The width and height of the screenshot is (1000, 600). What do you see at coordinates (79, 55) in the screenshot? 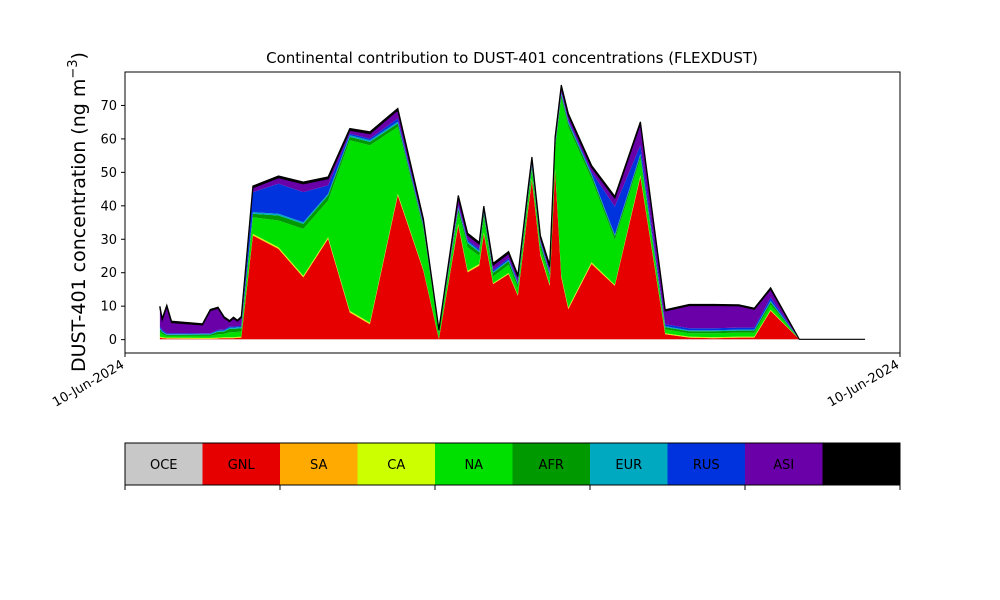
I see `y-axis-label-end: )` at bounding box center [79, 55].